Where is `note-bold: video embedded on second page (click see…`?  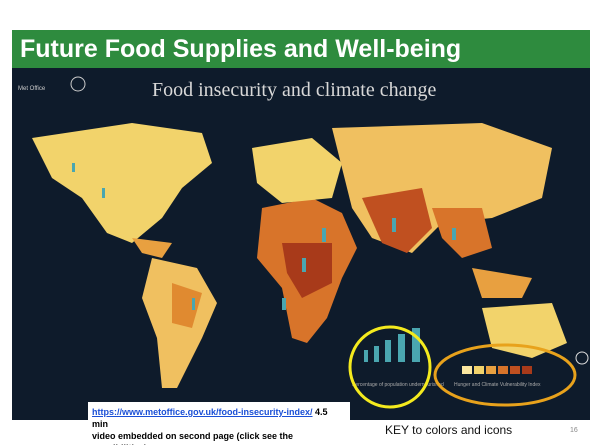
note-bold: video embedded on second page (click see… is located at coordinates (193, 438).